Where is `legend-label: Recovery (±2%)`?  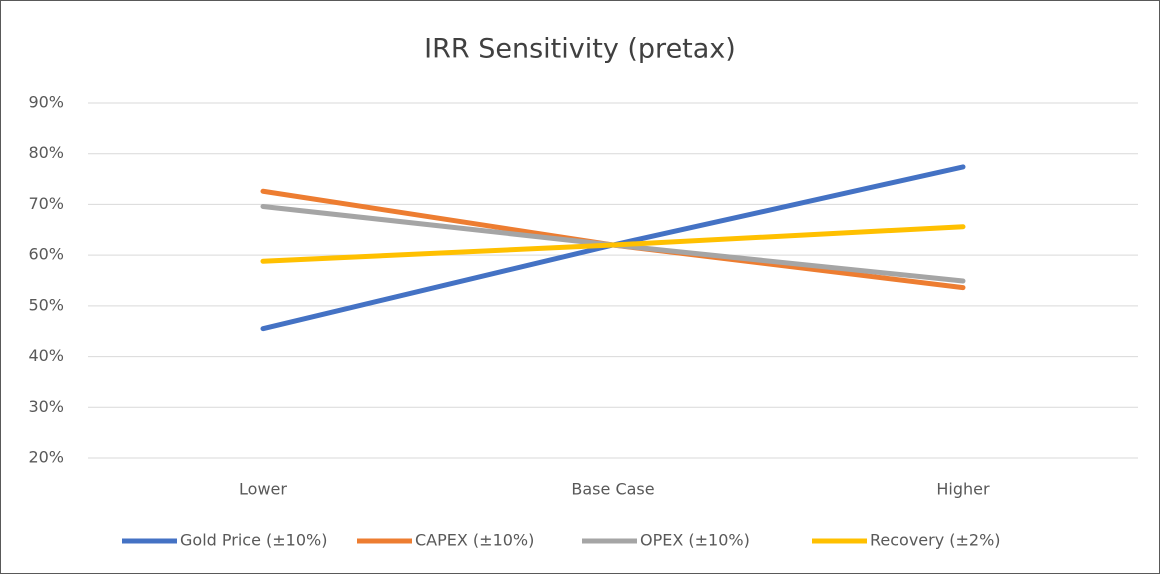
legend-label: Recovery (±2%) is located at coordinates (935, 540).